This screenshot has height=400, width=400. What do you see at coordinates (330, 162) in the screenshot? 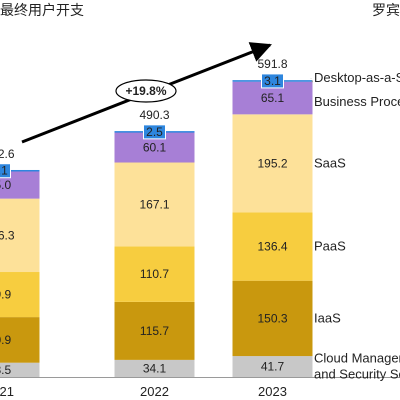
I see `legend-label-saas: SaaS` at bounding box center [330, 162].